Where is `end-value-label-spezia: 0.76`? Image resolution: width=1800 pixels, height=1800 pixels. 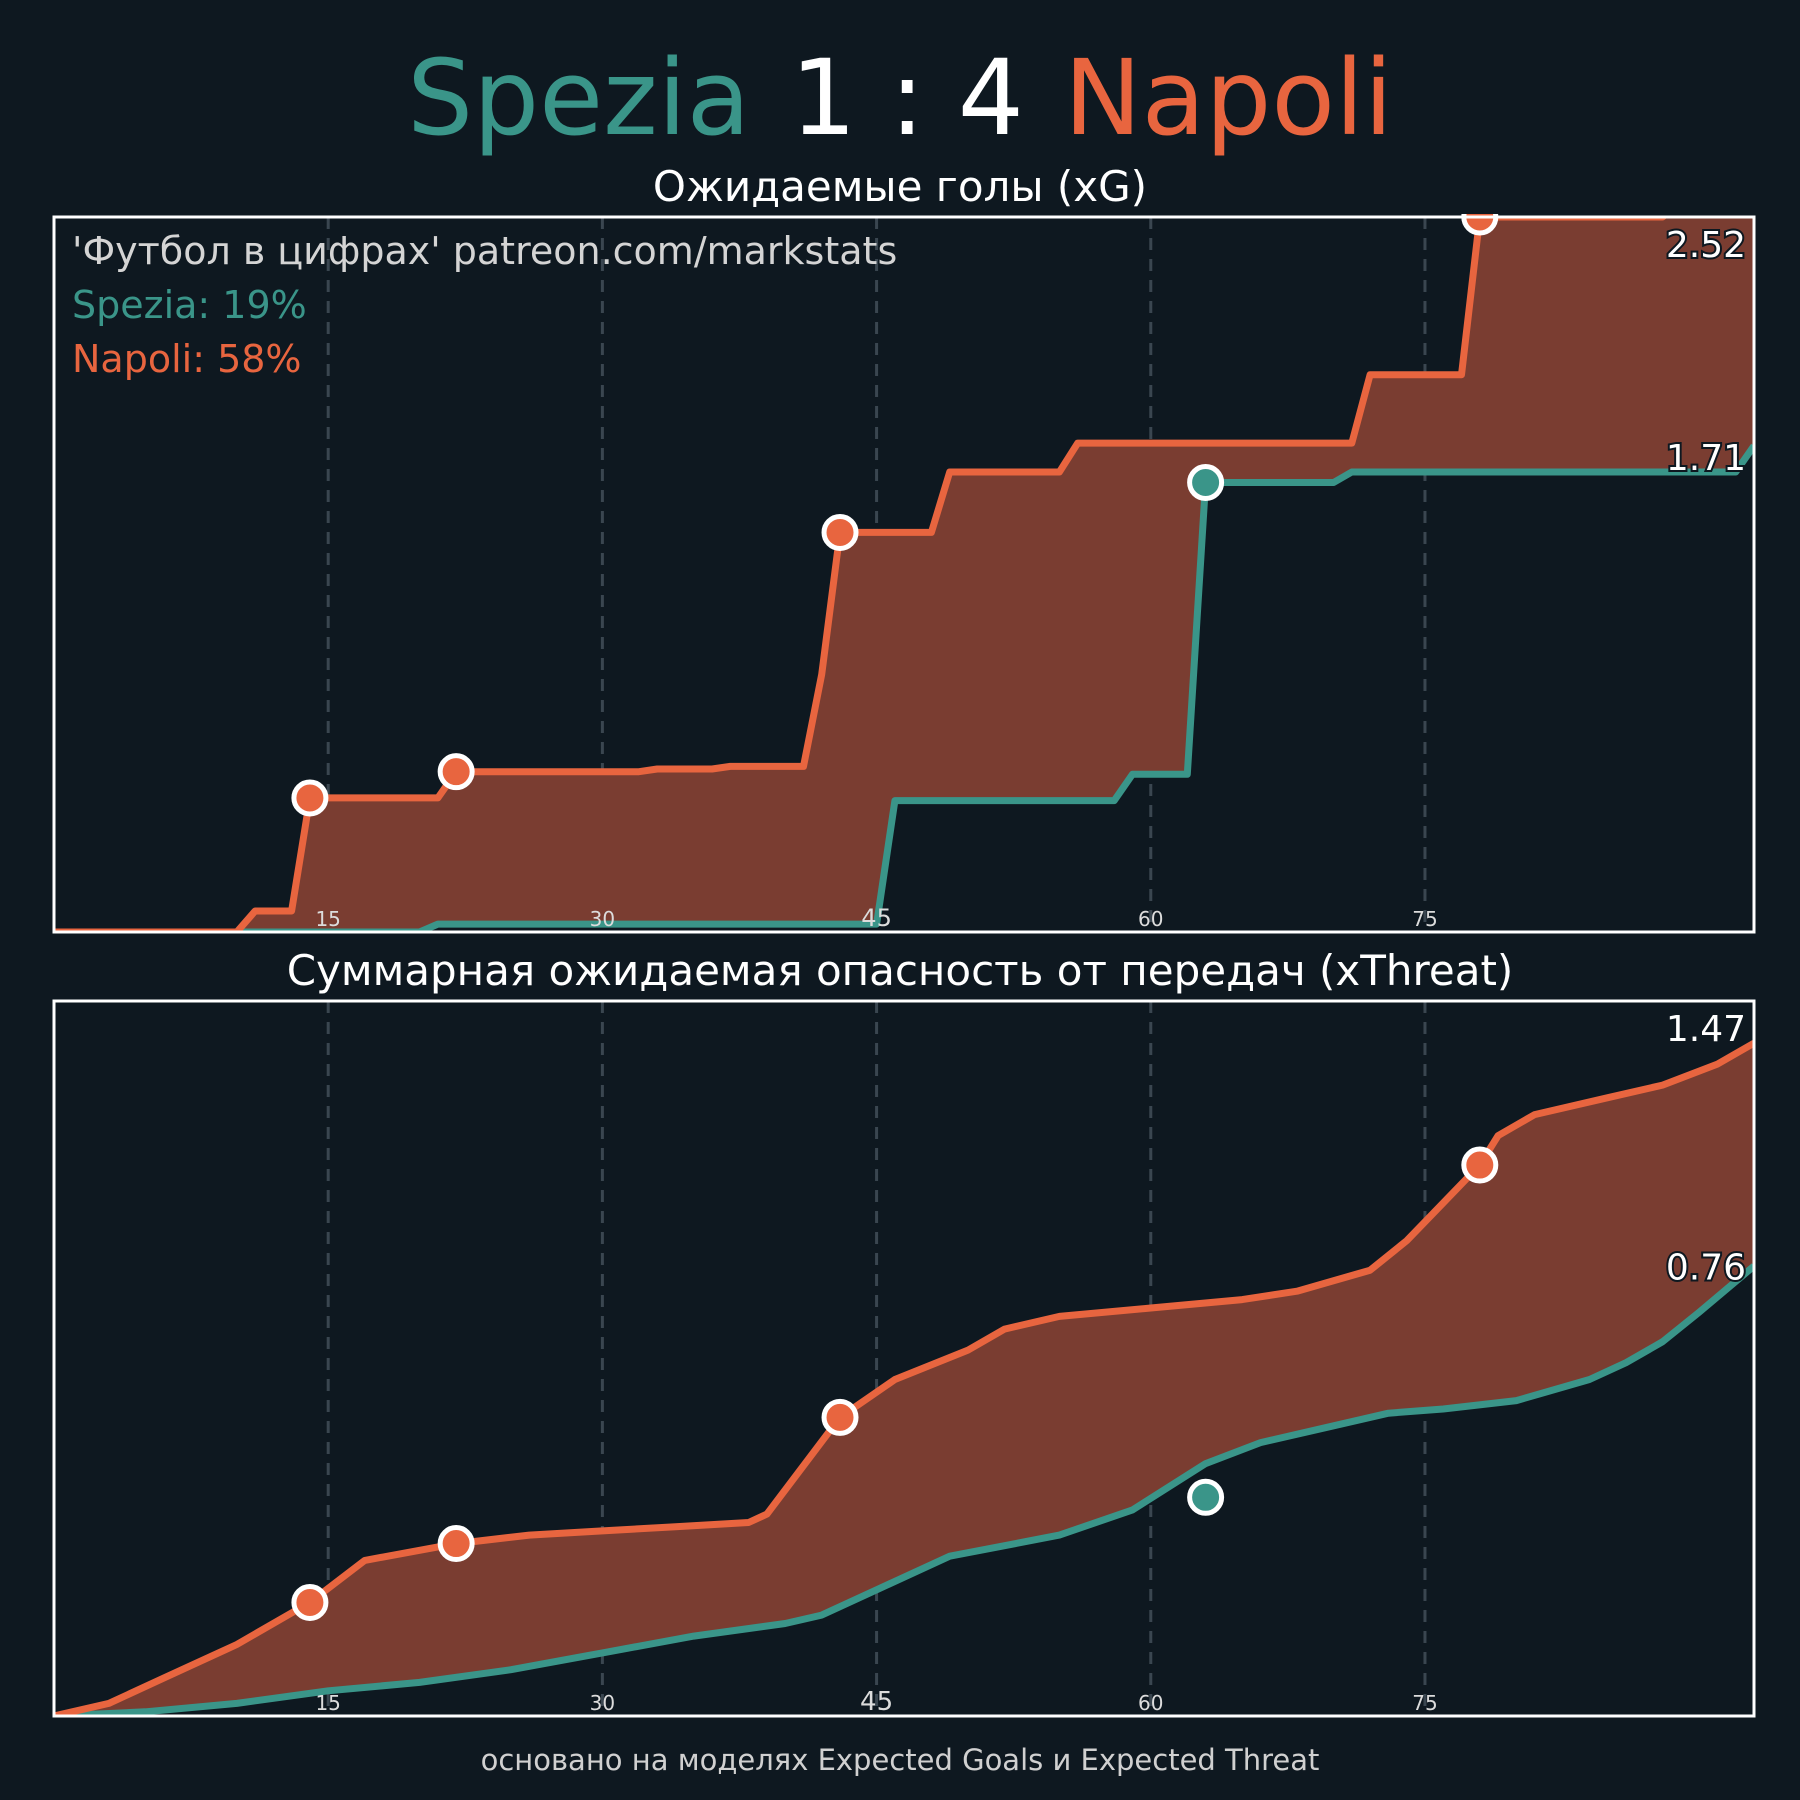
end-value-label-spezia: 0.76 is located at coordinates (1706, 1267).